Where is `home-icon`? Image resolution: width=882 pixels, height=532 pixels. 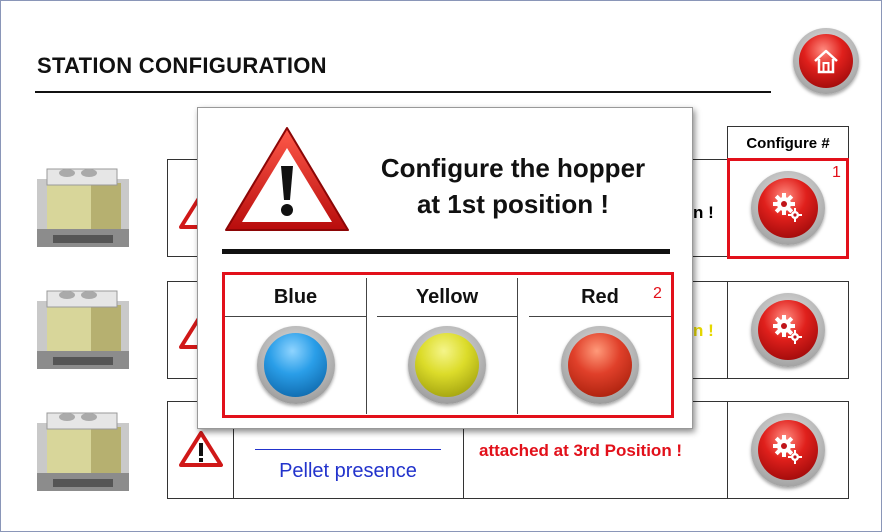 home-icon is located at coordinates (826, 61).